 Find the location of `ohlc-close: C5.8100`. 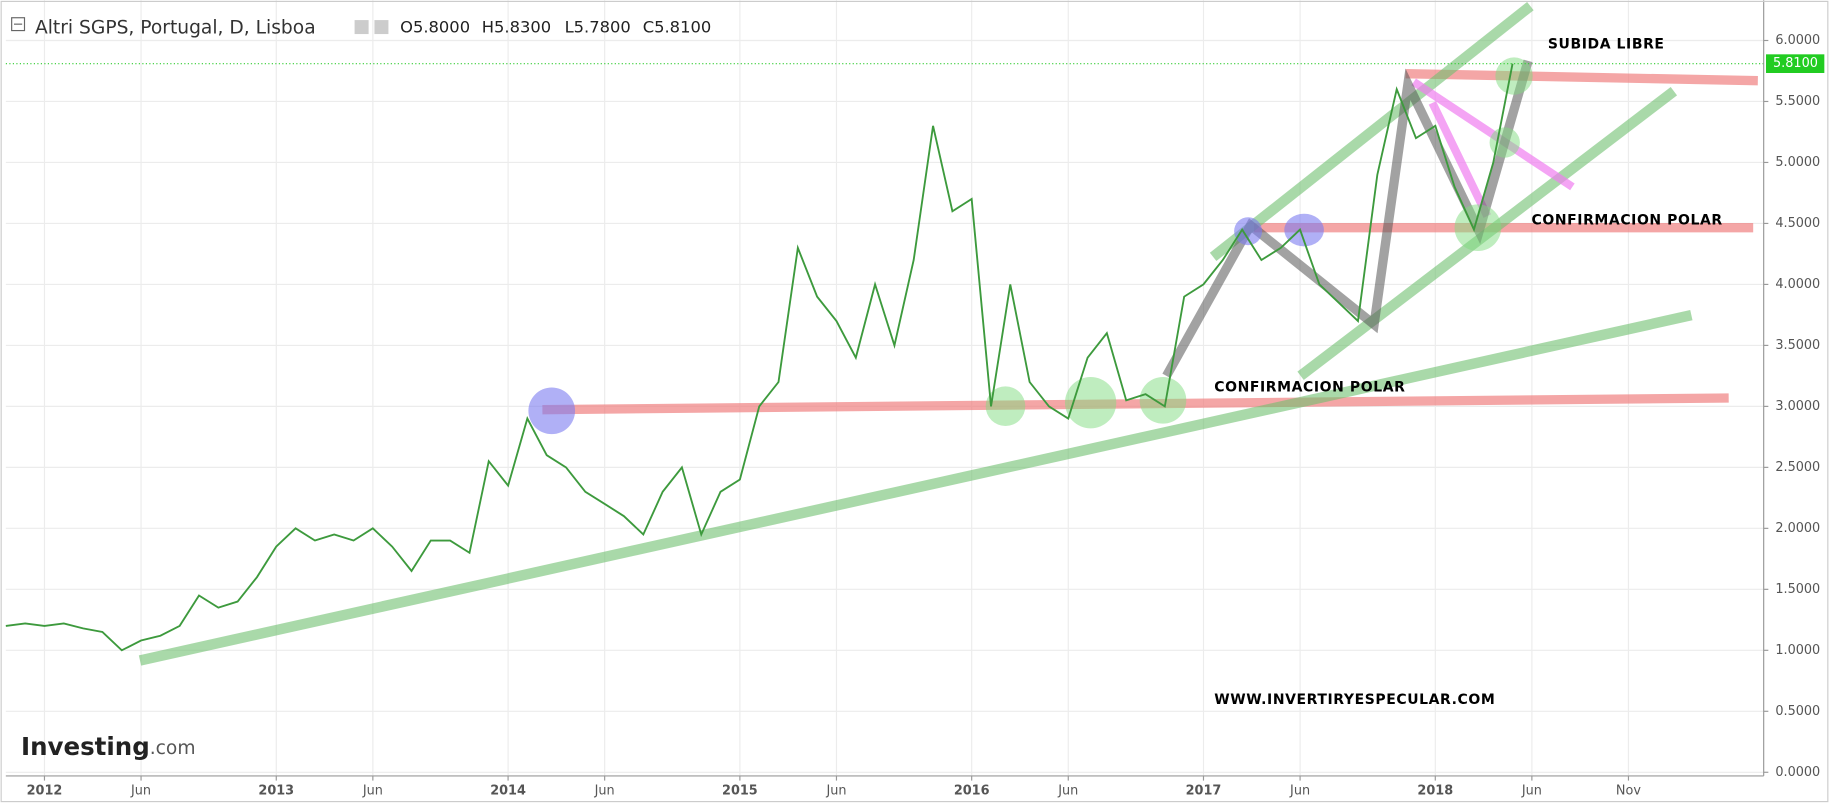

ohlc-close: C5.8100 is located at coordinates (677, 27).